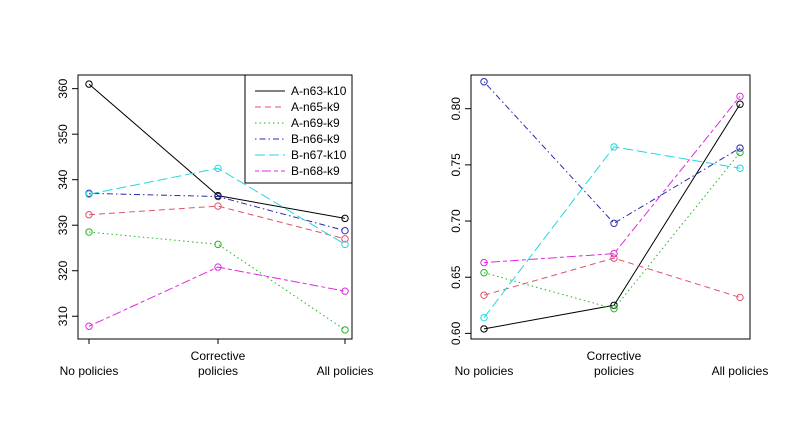  Describe the element at coordinates (456, 221) in the screenshot. I see `y-tick-label: 0.70` at that location.